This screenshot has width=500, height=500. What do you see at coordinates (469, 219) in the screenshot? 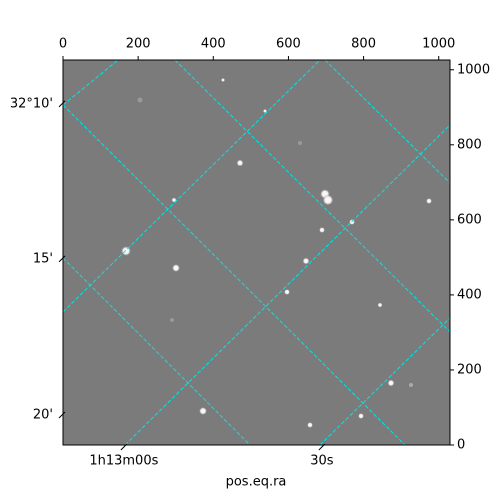
I see `y-tick-label: 600` at bounding box center [469, 219].